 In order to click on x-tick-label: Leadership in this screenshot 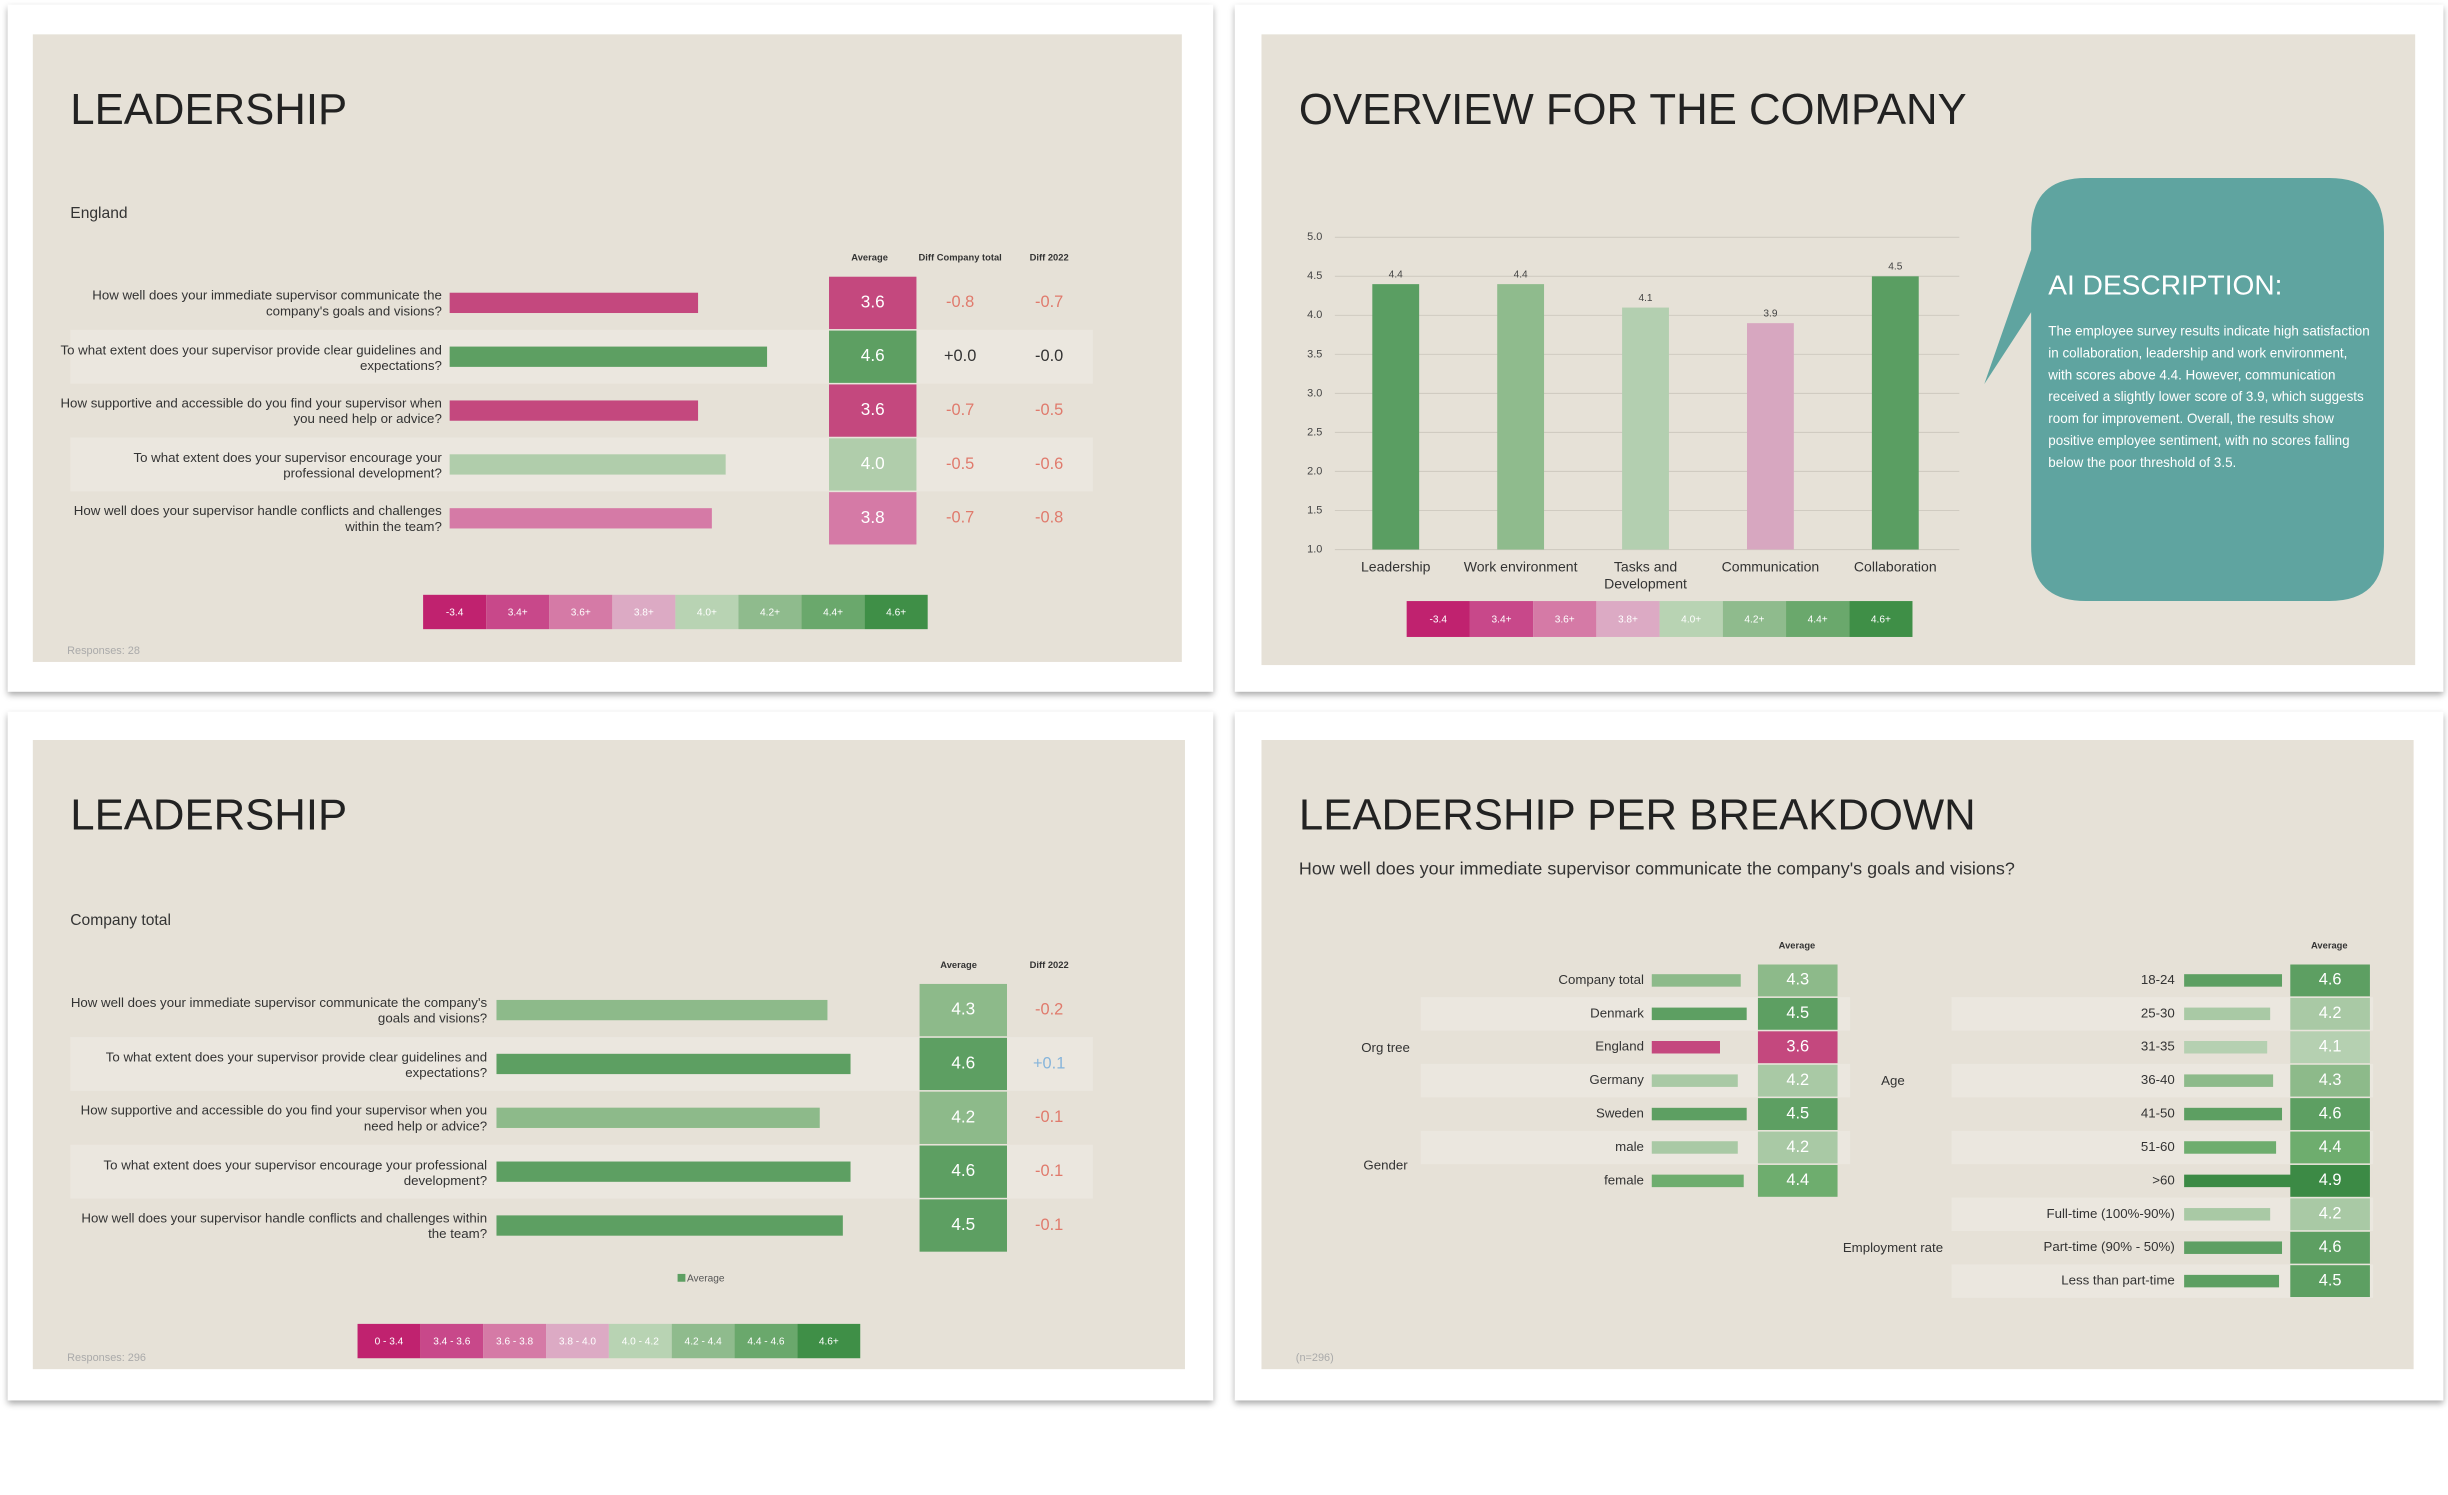, I will do `click(1395, 566)`.